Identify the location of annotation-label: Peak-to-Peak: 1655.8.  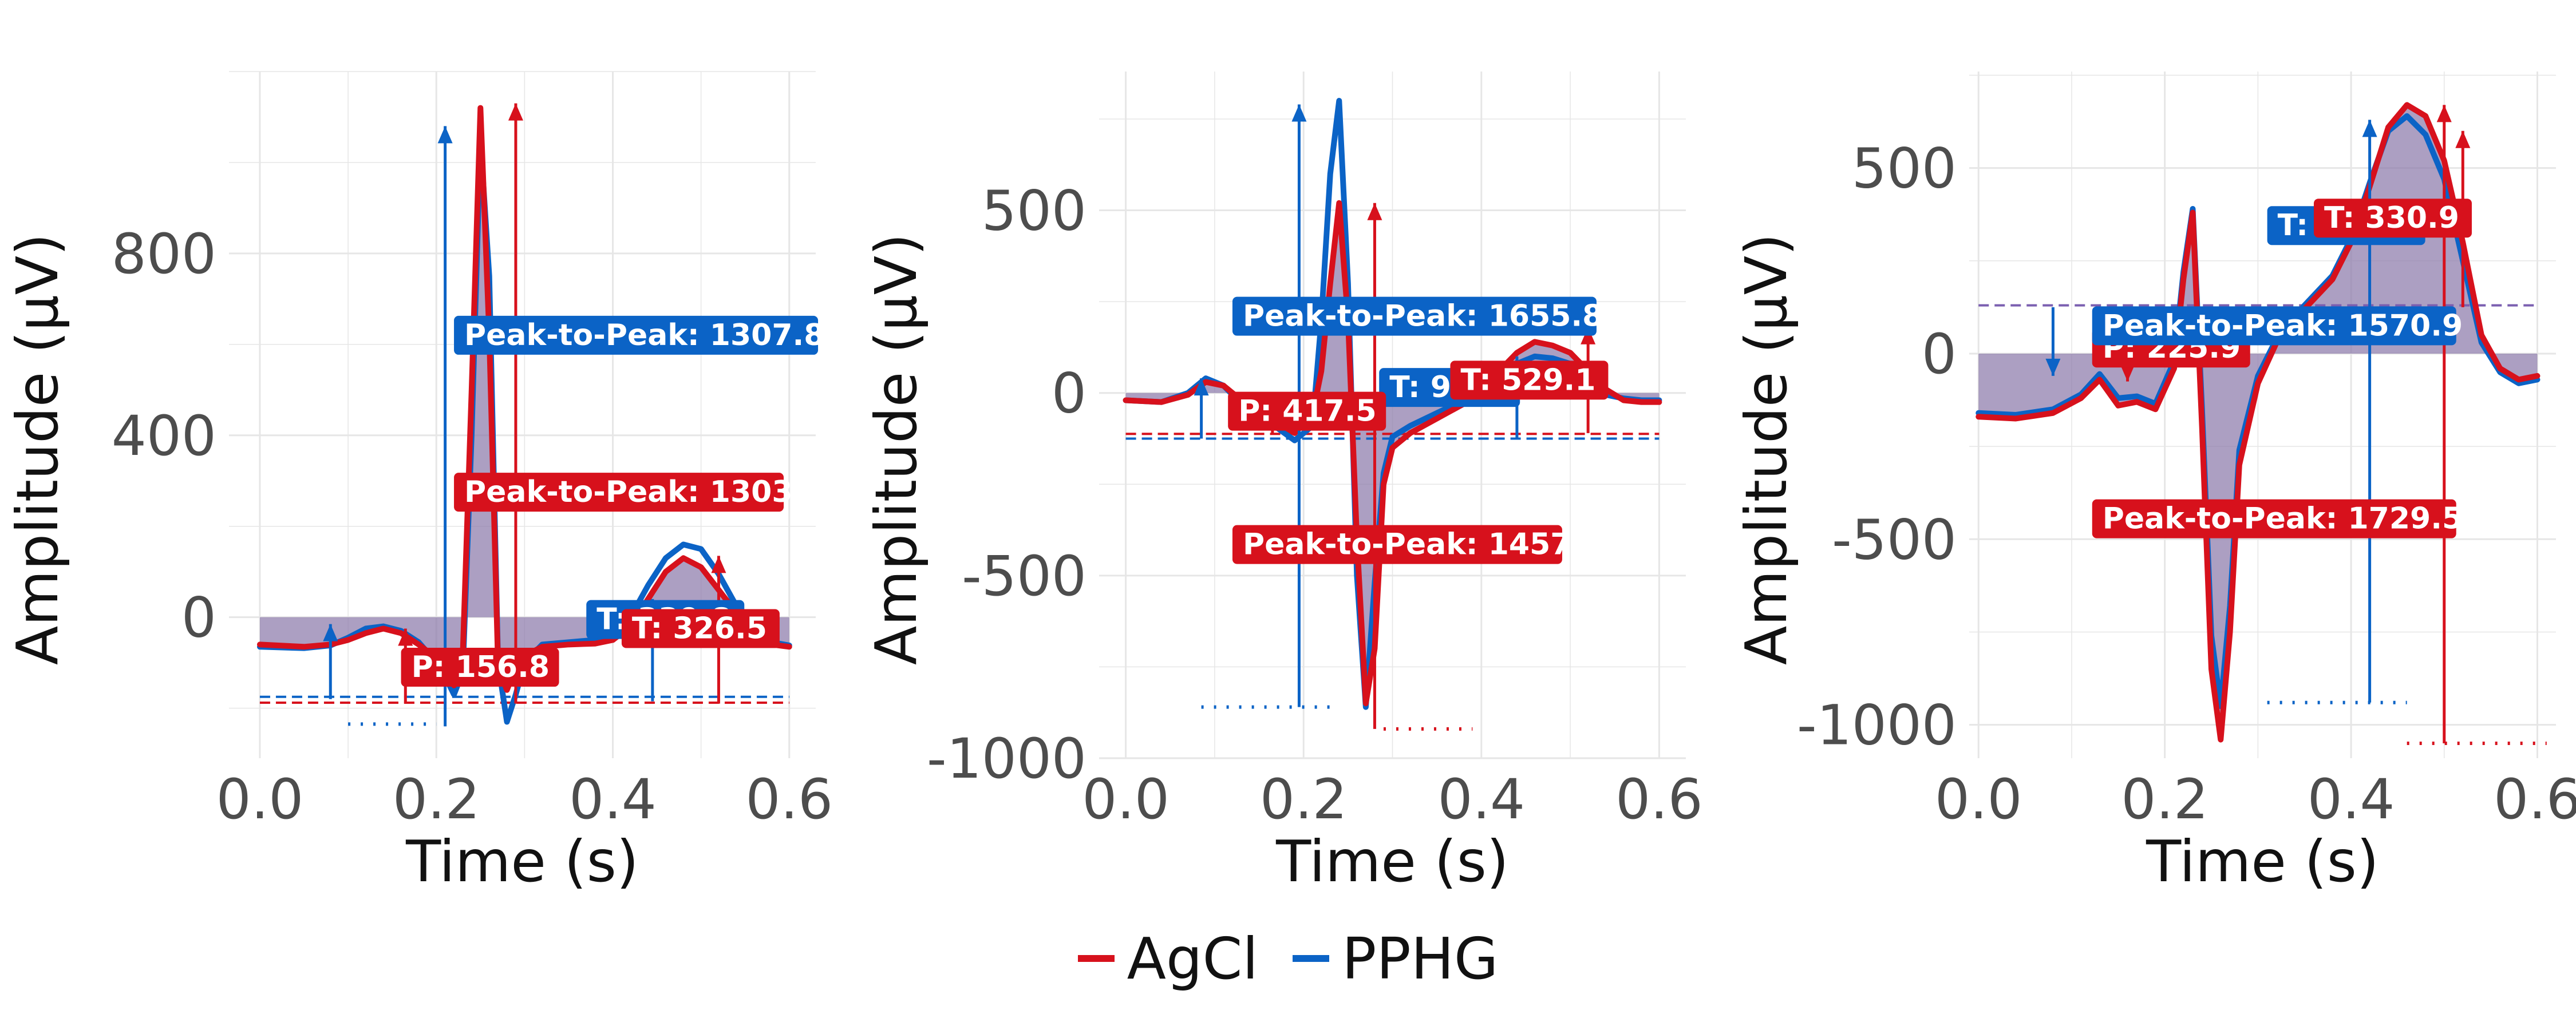
(1423, 316).